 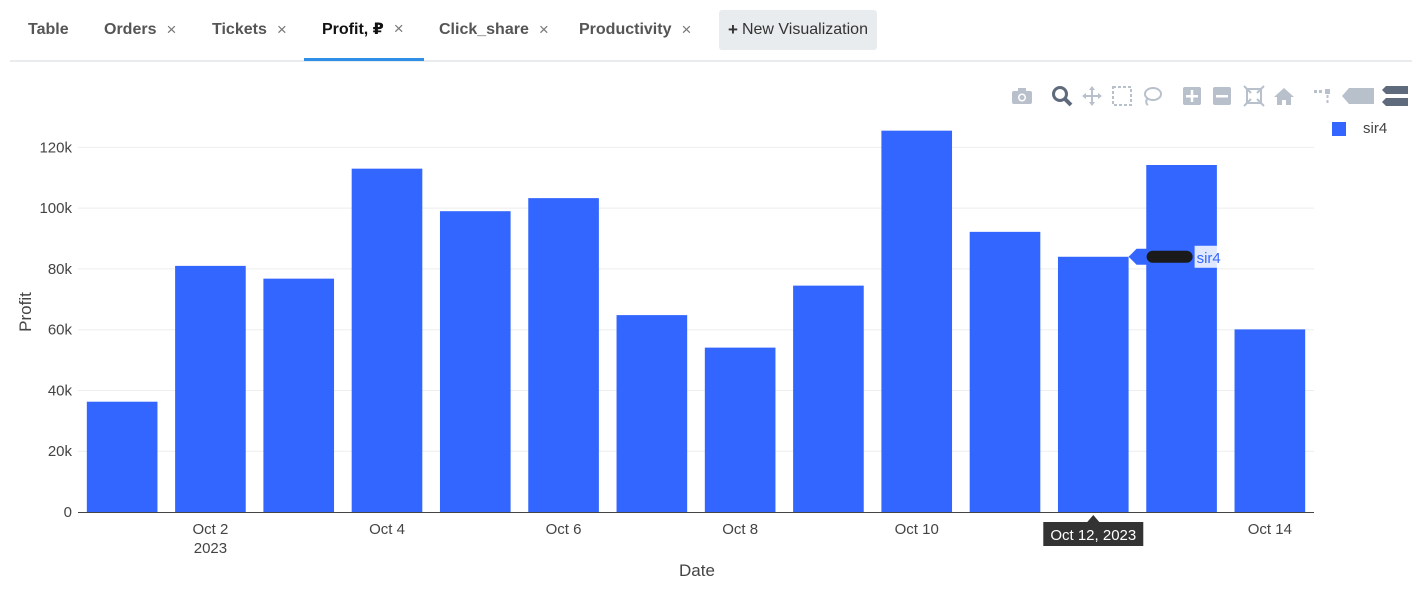 I want to click on hover-value-mask, so click(x=1169, y=256).